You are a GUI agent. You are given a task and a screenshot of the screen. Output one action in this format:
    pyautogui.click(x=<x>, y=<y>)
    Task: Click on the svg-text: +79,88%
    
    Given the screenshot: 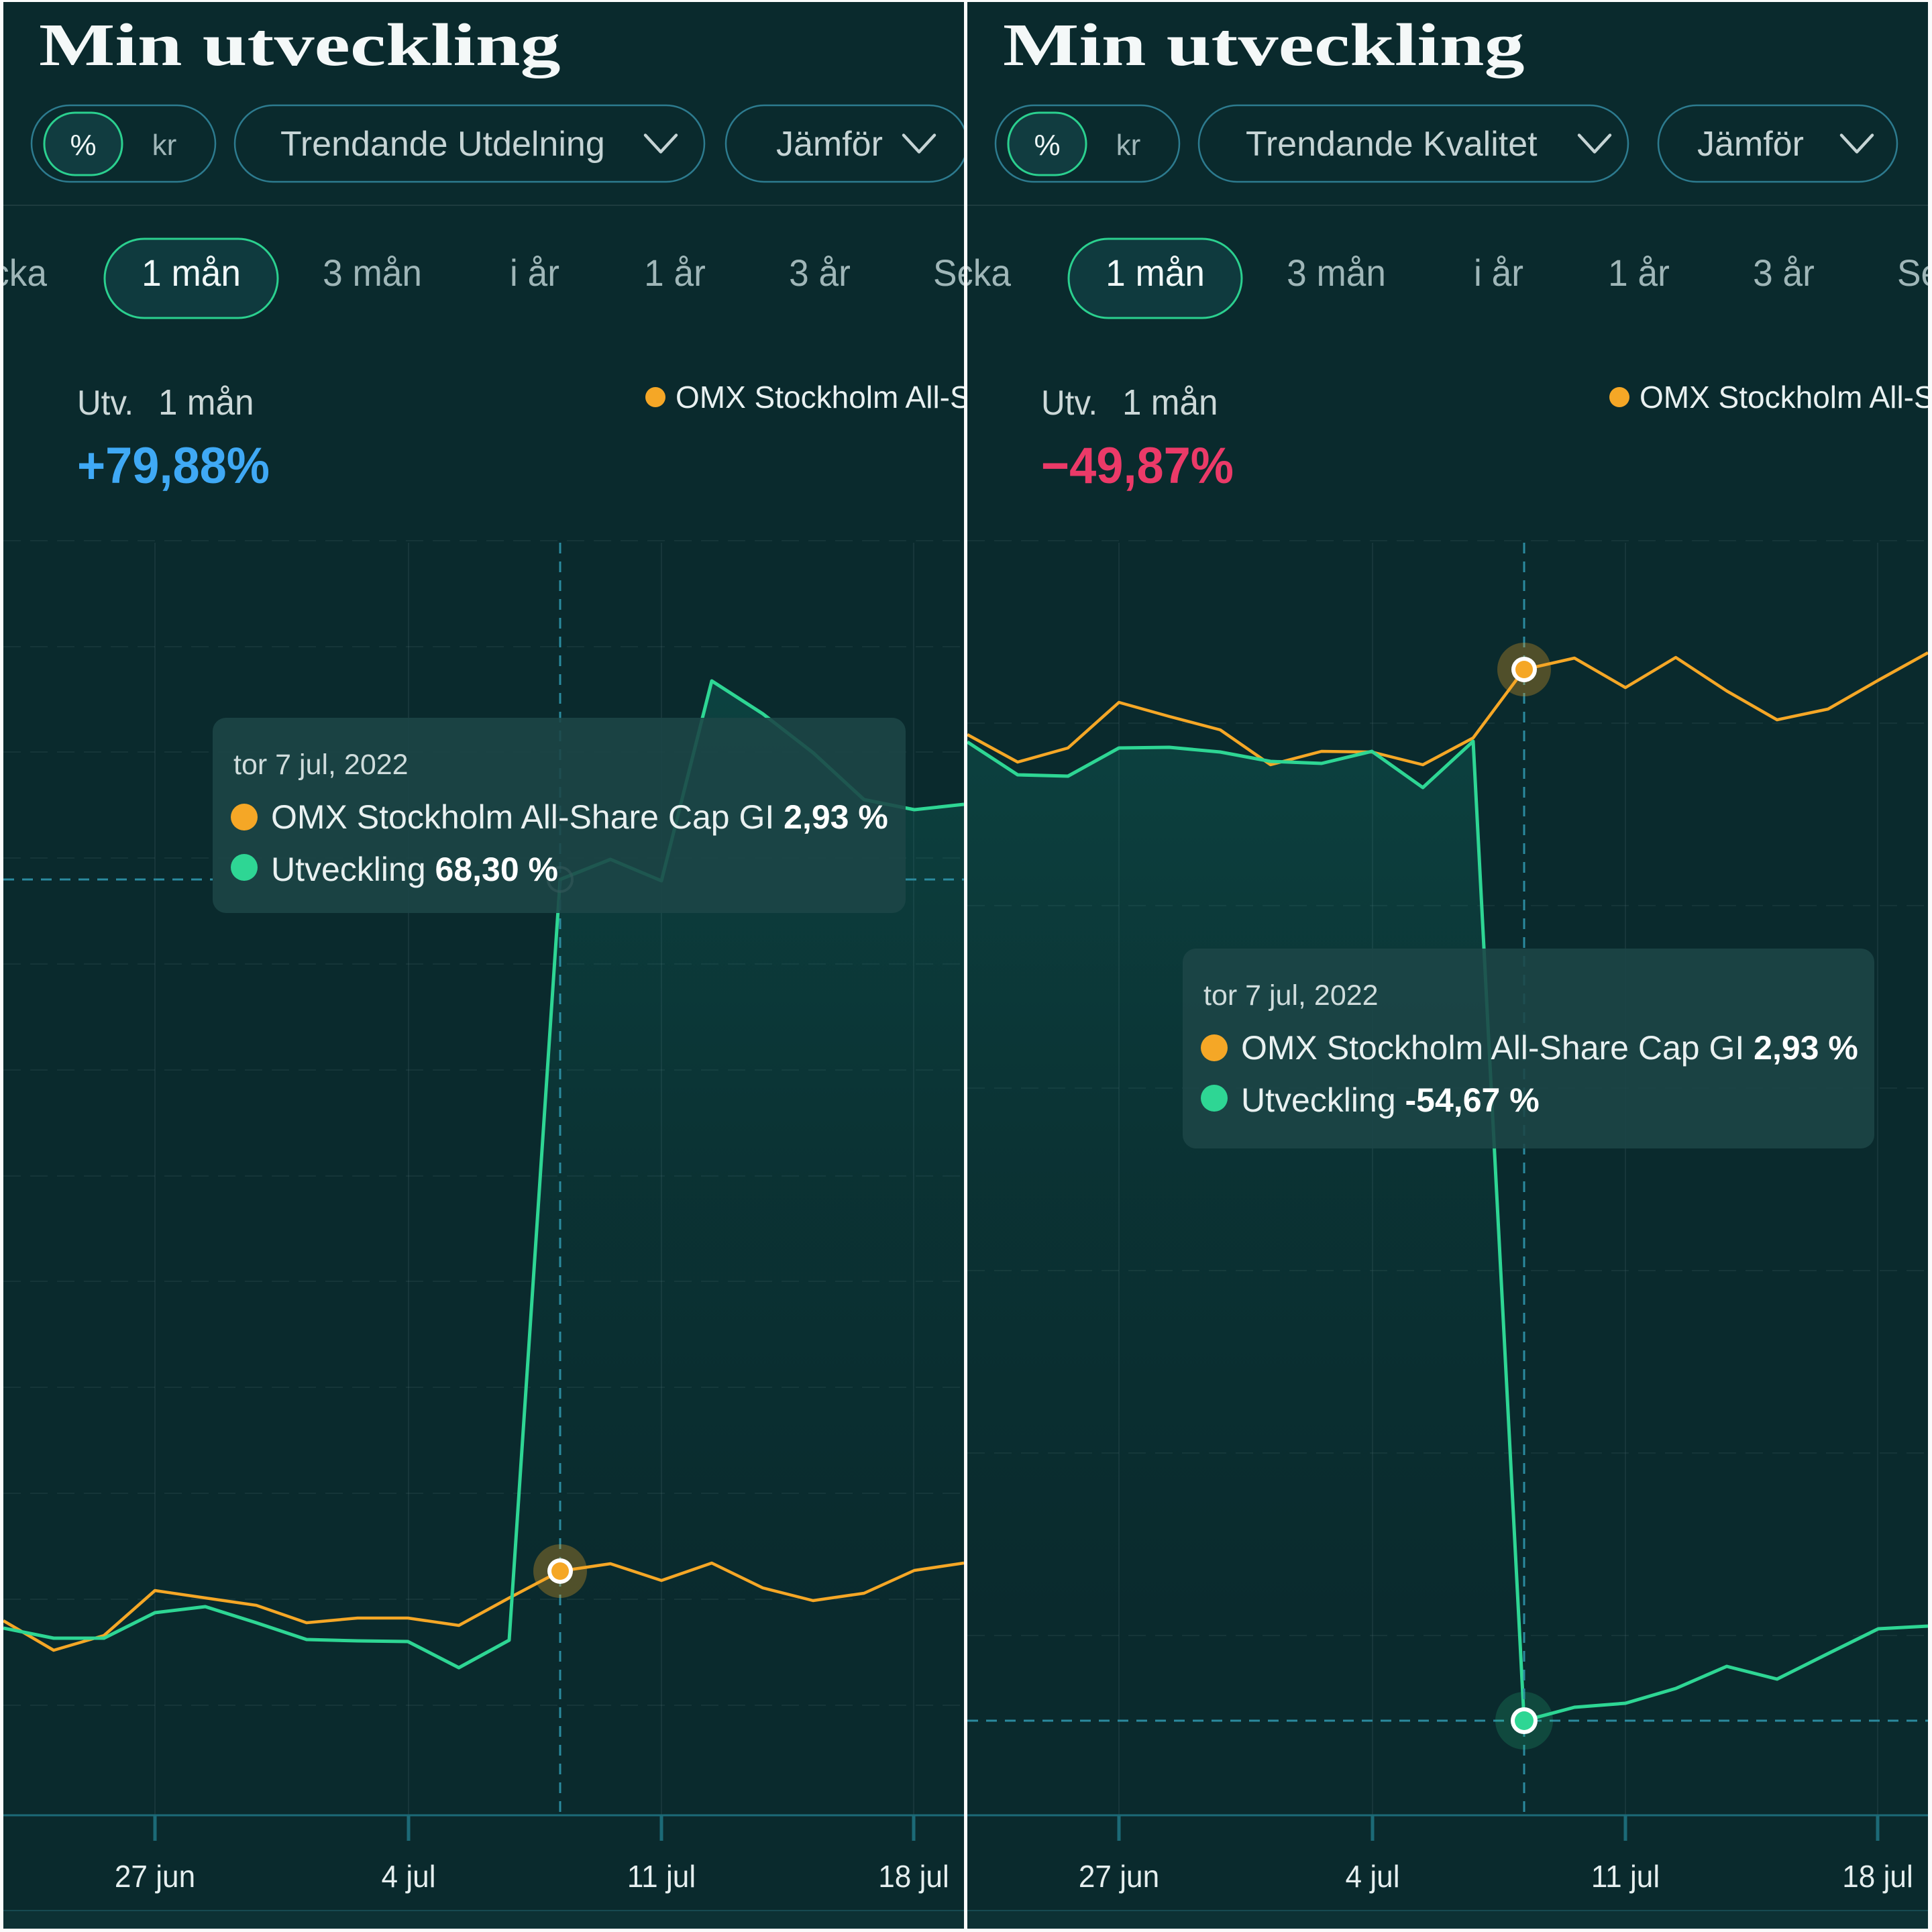 What is the action you would take?
    pyautogui.click(x=173, y=465)
    